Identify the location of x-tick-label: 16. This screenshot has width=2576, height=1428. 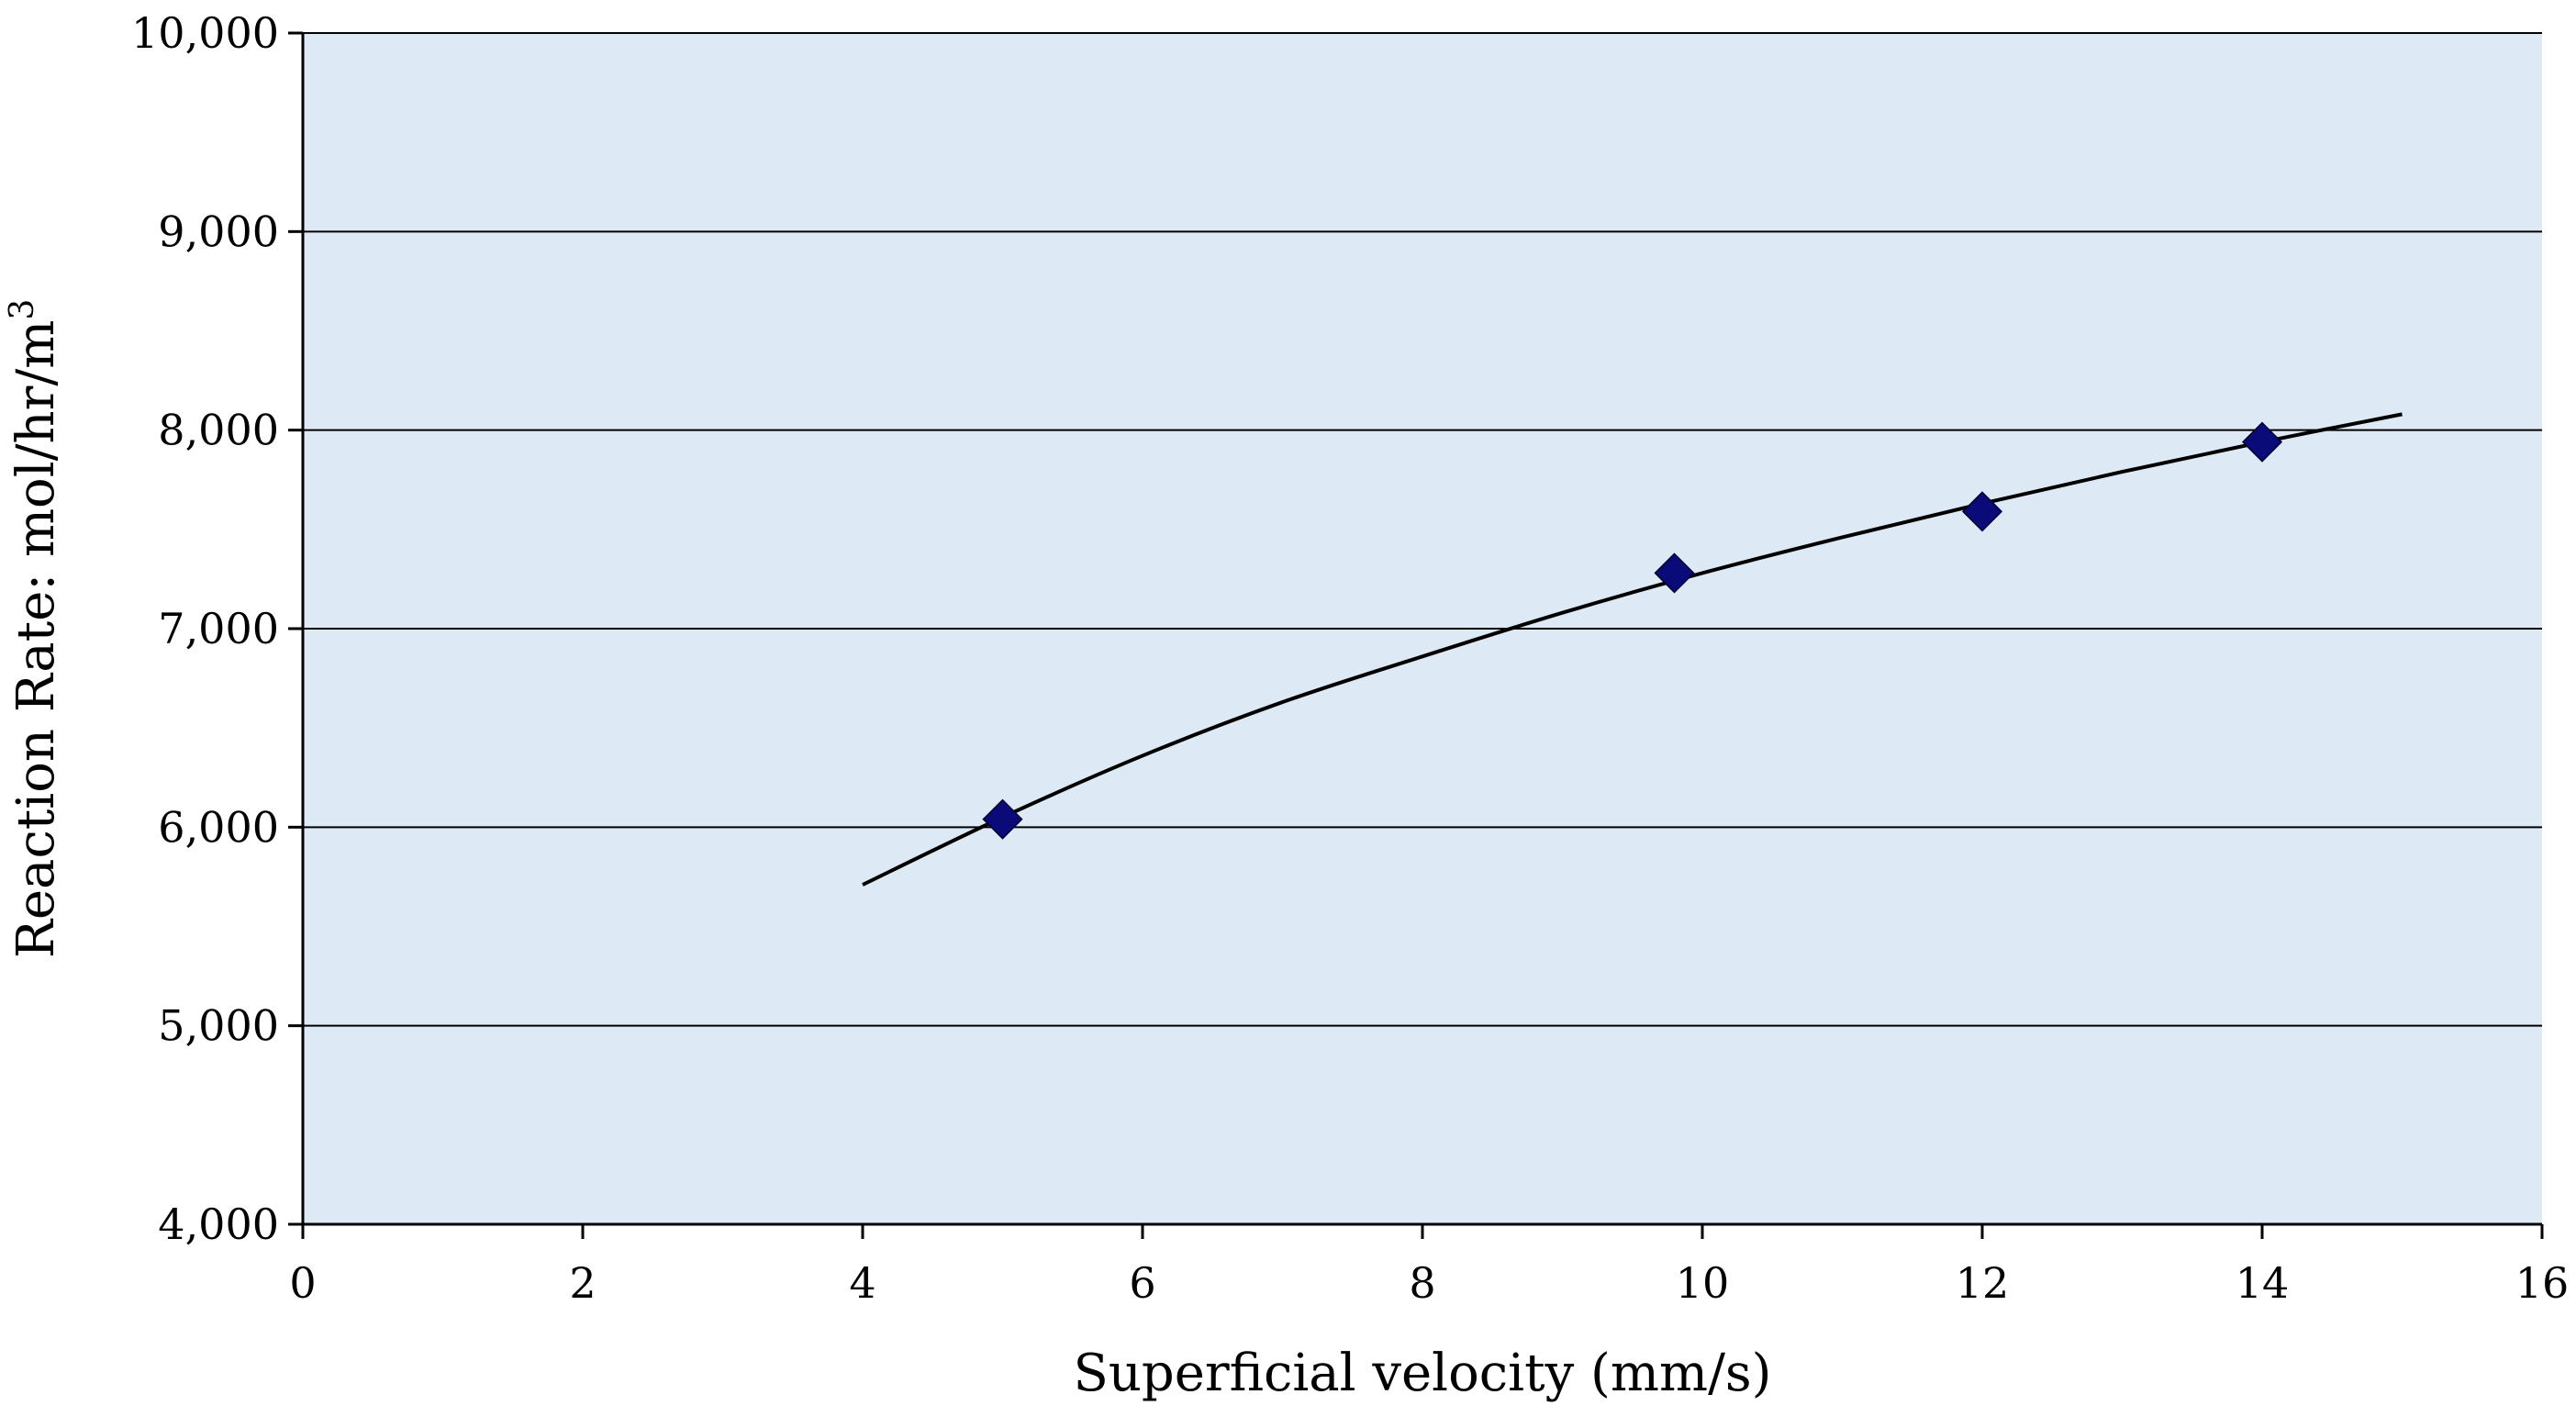
(2542, 1283).